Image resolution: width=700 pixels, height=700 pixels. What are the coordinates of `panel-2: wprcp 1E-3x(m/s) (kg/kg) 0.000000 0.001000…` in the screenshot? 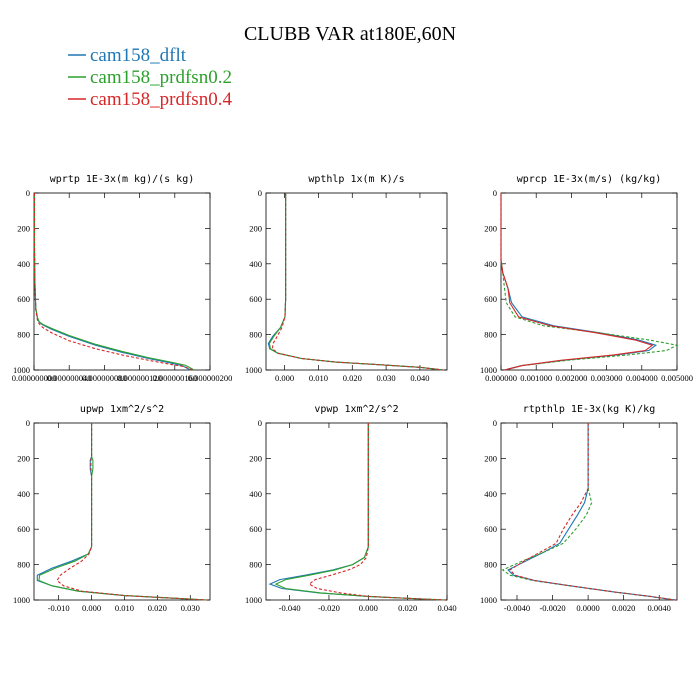 It's located at (586, 278).